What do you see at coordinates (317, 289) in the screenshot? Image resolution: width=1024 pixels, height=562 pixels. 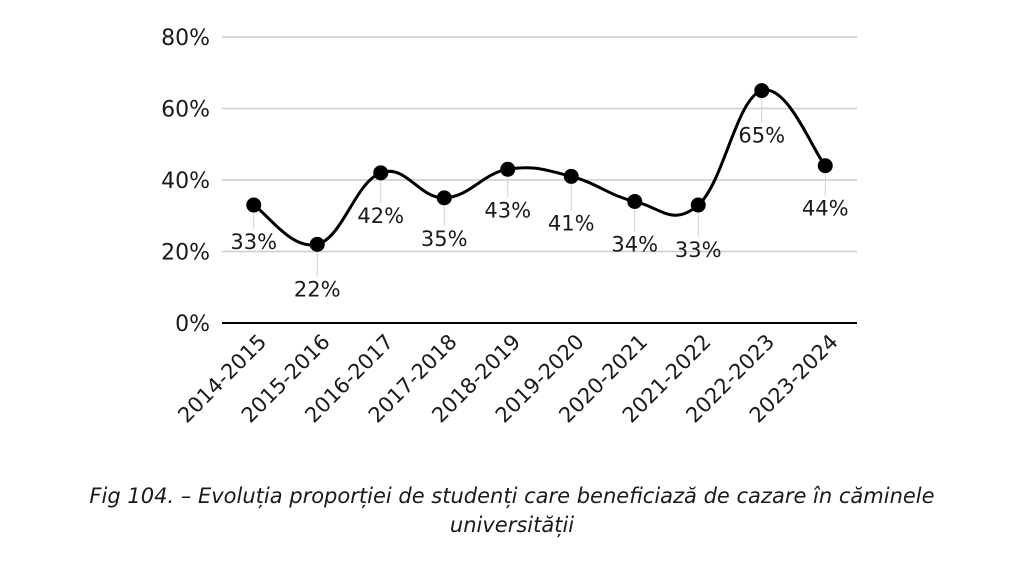 I see `data-label: 22%` at bounding box center [317, 289].